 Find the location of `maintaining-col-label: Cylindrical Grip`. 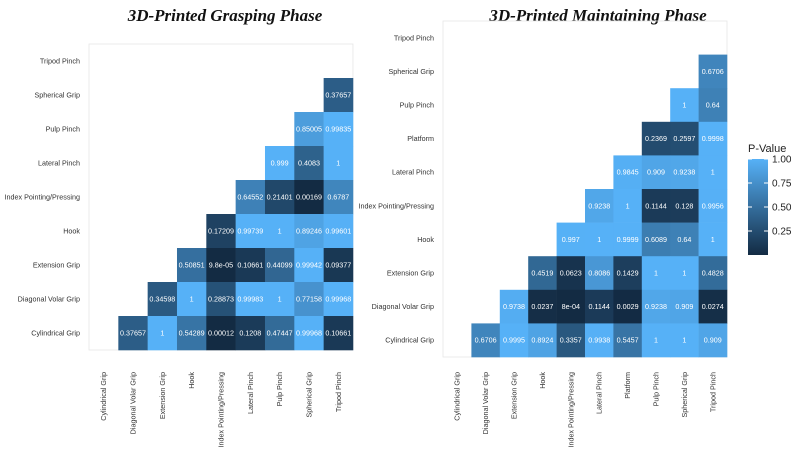

maintaining-col-label: Cylindrical Grip is located at coordinates (457, 396).